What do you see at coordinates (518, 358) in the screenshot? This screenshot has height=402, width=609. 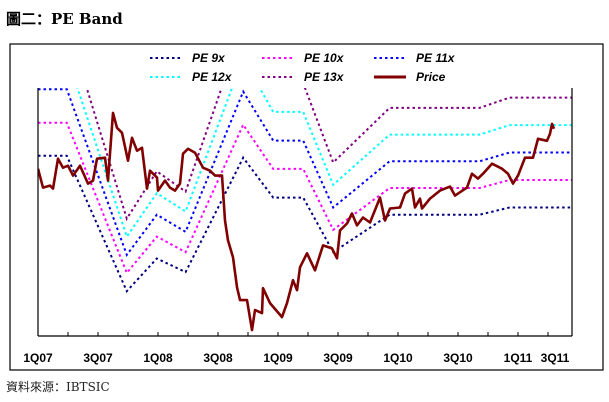 I see `x-tick-label: 1Q11` at bounding box center [518, 358].